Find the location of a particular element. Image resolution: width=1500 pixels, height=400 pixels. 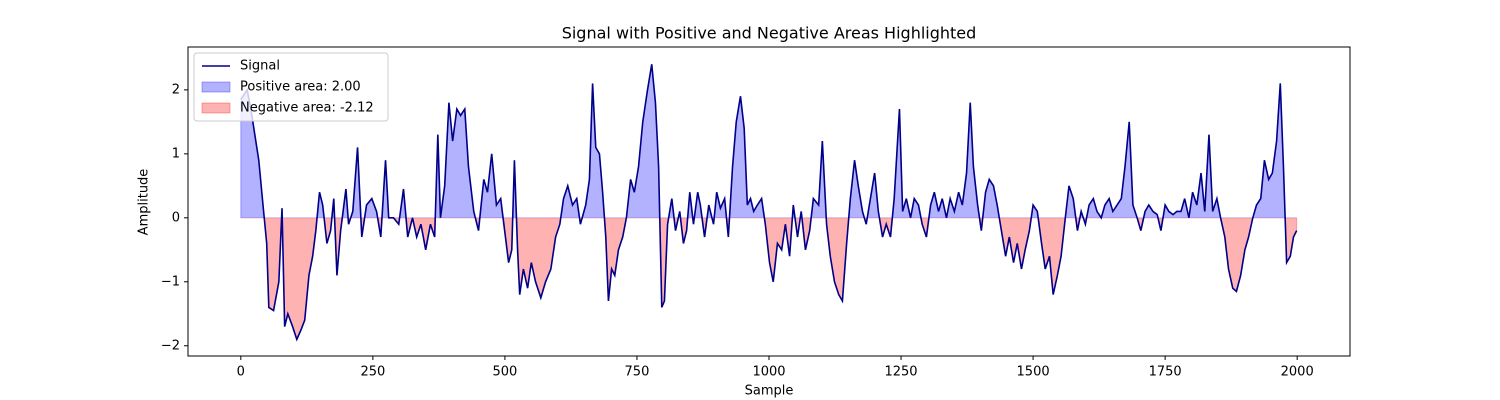

y-tick-label: 0 is located at coordinates (176, 217).